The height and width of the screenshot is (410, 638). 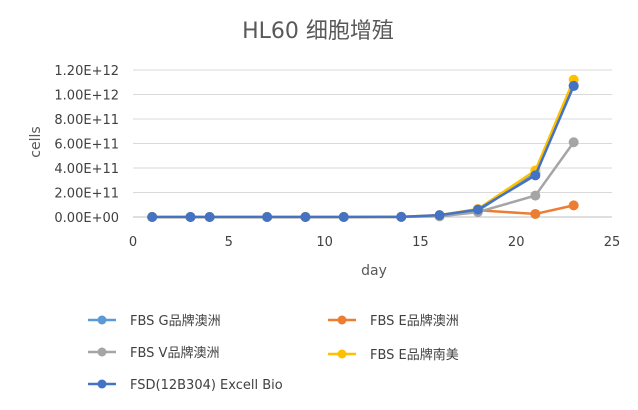 I want to click on x-tick-label: 10, so click(x=324, y=242).